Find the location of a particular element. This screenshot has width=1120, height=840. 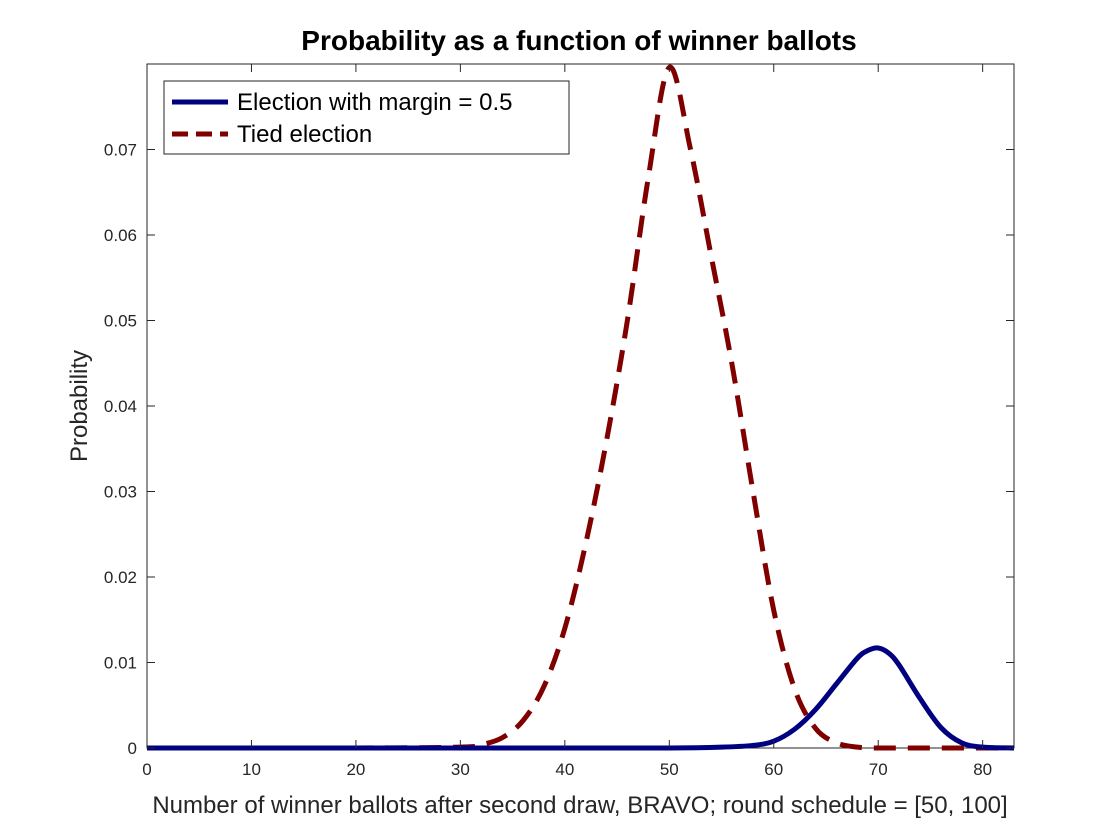

x-tick-label: 60 is located at coordinates (773, 769).